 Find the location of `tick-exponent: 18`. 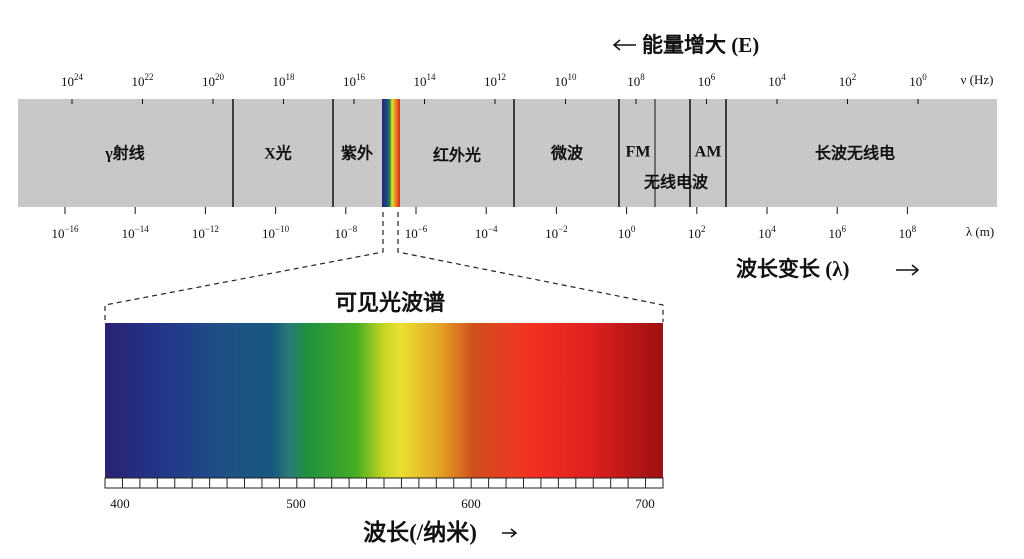

tick-exponent: 18 is located at coordinates (291, 77).